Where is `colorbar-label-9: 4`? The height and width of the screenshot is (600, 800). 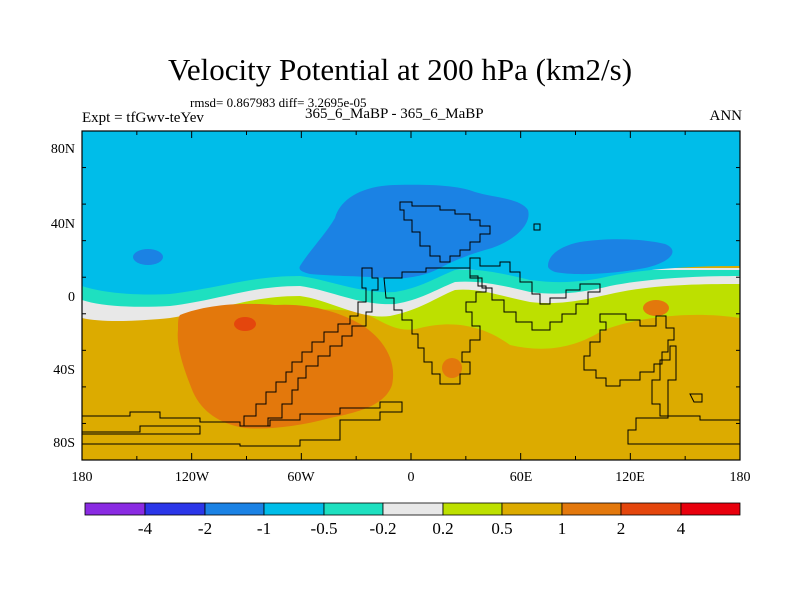 colorbar-label-9: 4 is located at coordinates (681, 528).